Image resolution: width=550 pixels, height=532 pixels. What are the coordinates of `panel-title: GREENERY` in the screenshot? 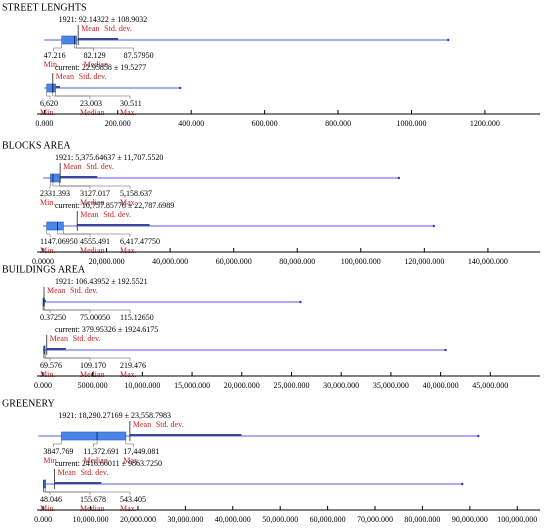 It's located at (28, 403).